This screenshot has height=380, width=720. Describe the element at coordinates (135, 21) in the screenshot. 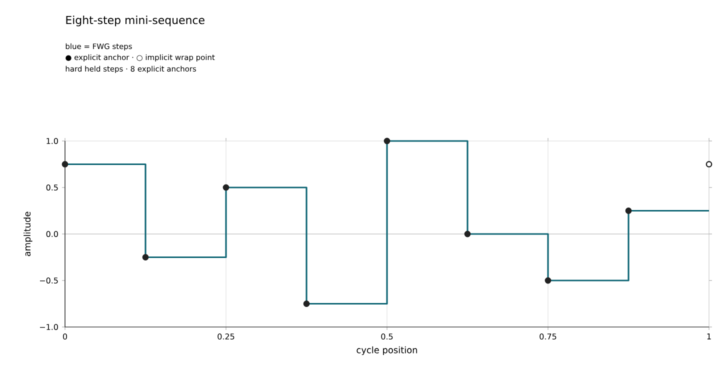

I see `chart-title: Eight-step mini-sequence` at that location.